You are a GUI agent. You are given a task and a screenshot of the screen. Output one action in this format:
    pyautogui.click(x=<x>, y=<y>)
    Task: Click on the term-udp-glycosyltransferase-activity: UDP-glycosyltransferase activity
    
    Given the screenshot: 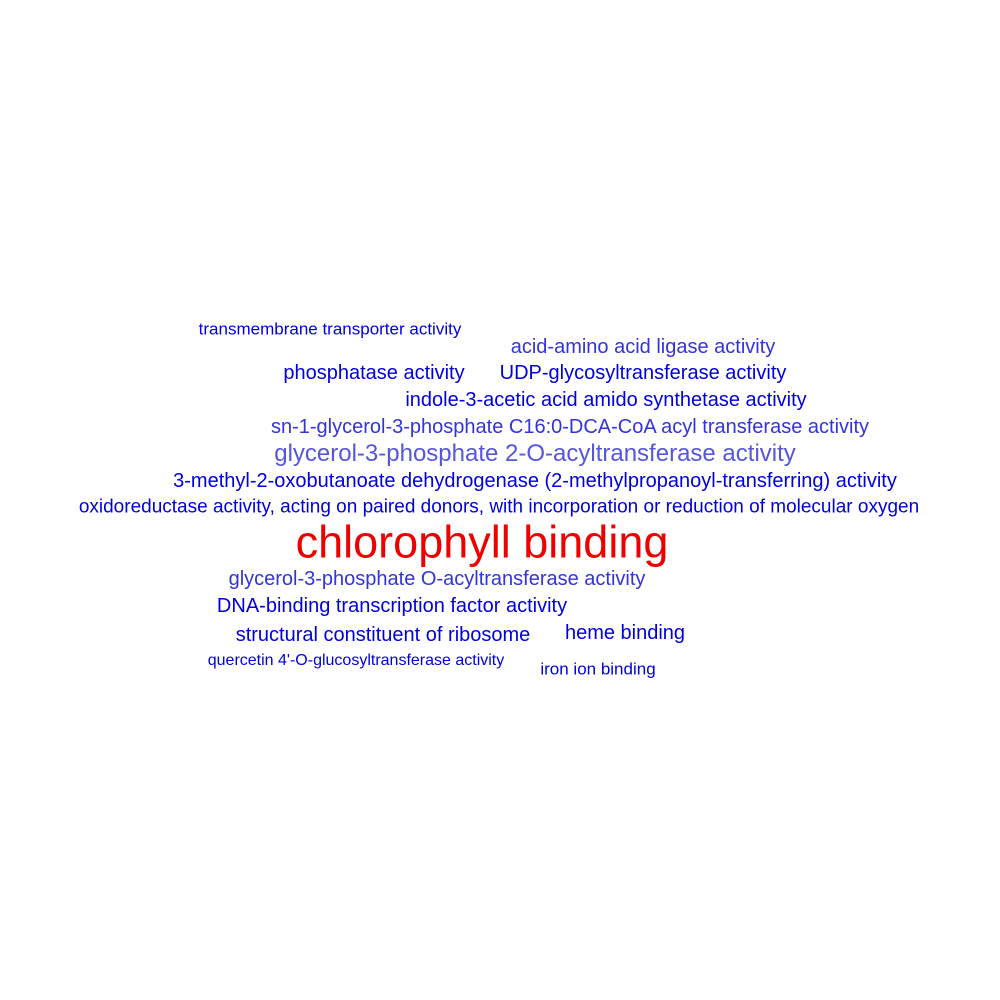 What is the action you would take?
    pyautogui.click(x=643, y=373)
    